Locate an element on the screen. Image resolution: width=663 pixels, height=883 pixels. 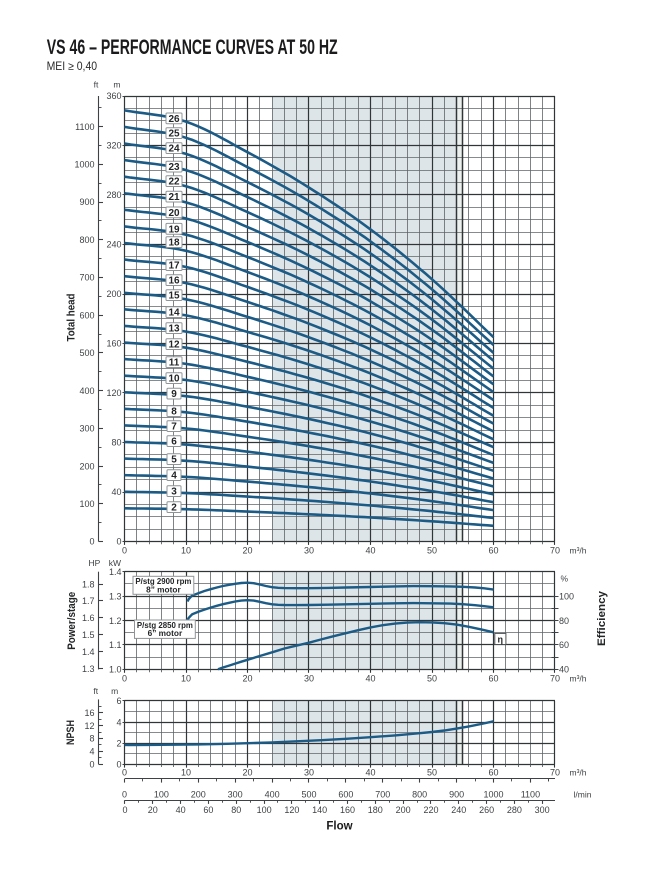
svg-text: 17 is located at coordinates (174, 266).